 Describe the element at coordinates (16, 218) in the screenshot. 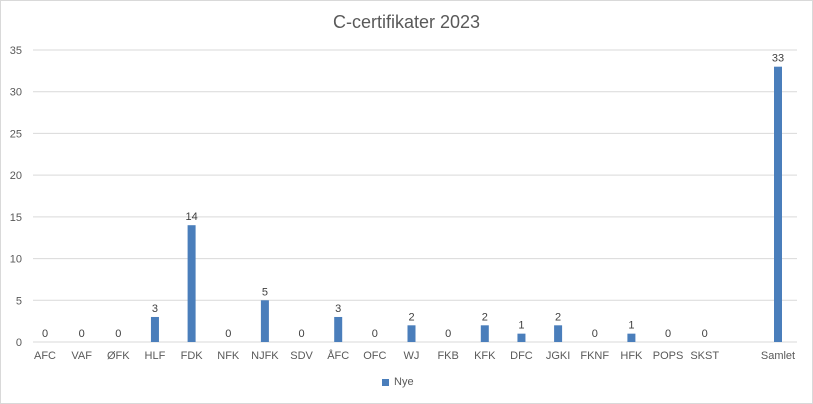

I see `y-tick-label-15: 15` at that location.